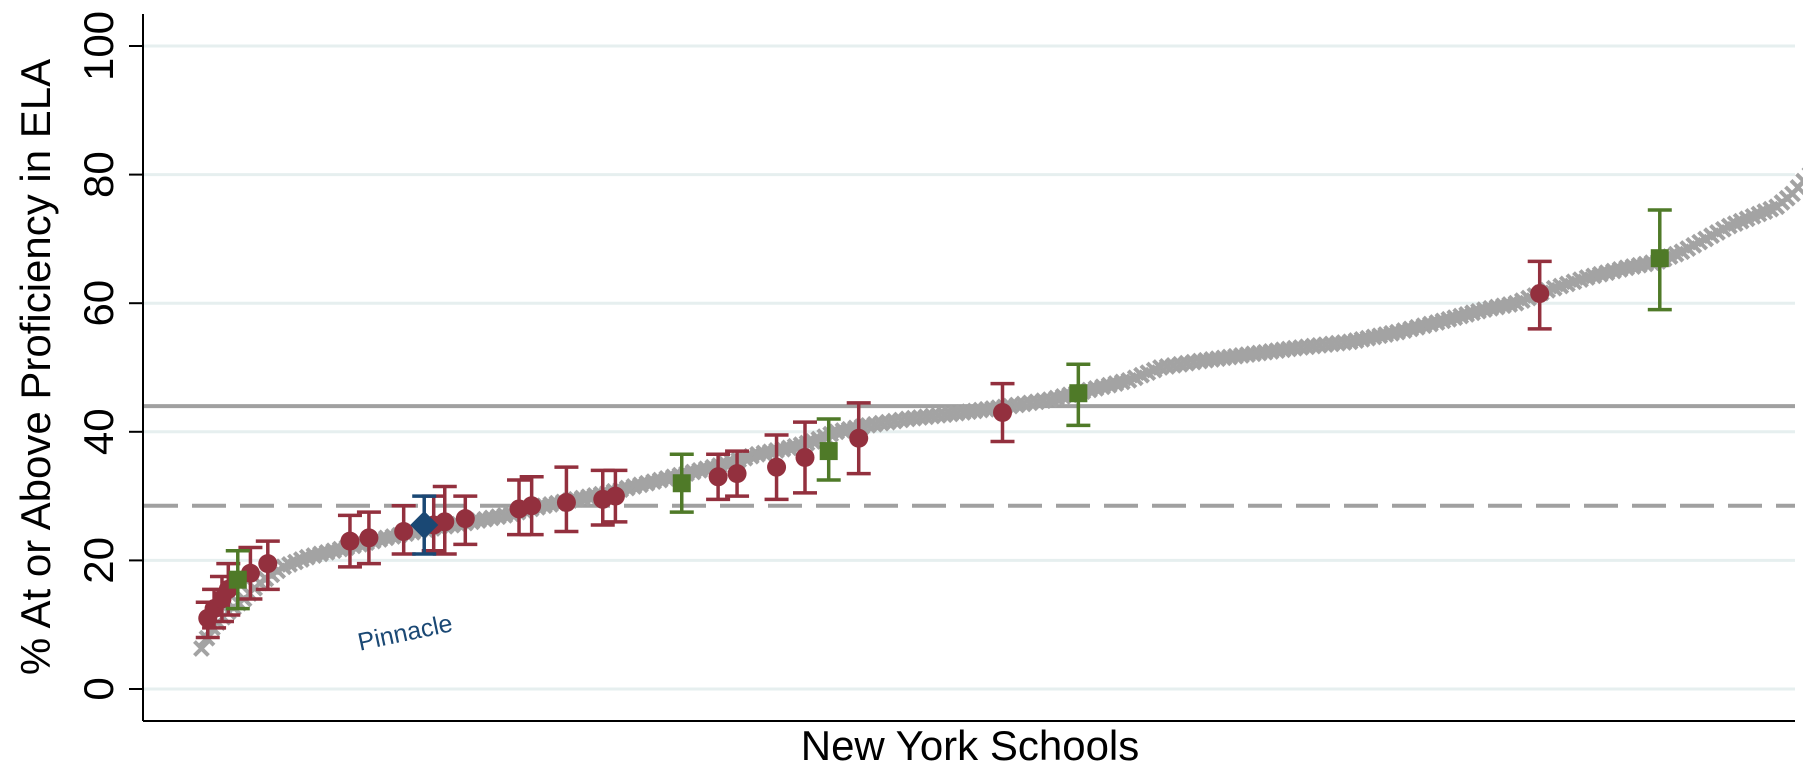 Image resolution: width=1803 pixels, height=767 pixels. I want to click on y-axis-title: % At or Above Proficiency in ELA, so click(35, 367).